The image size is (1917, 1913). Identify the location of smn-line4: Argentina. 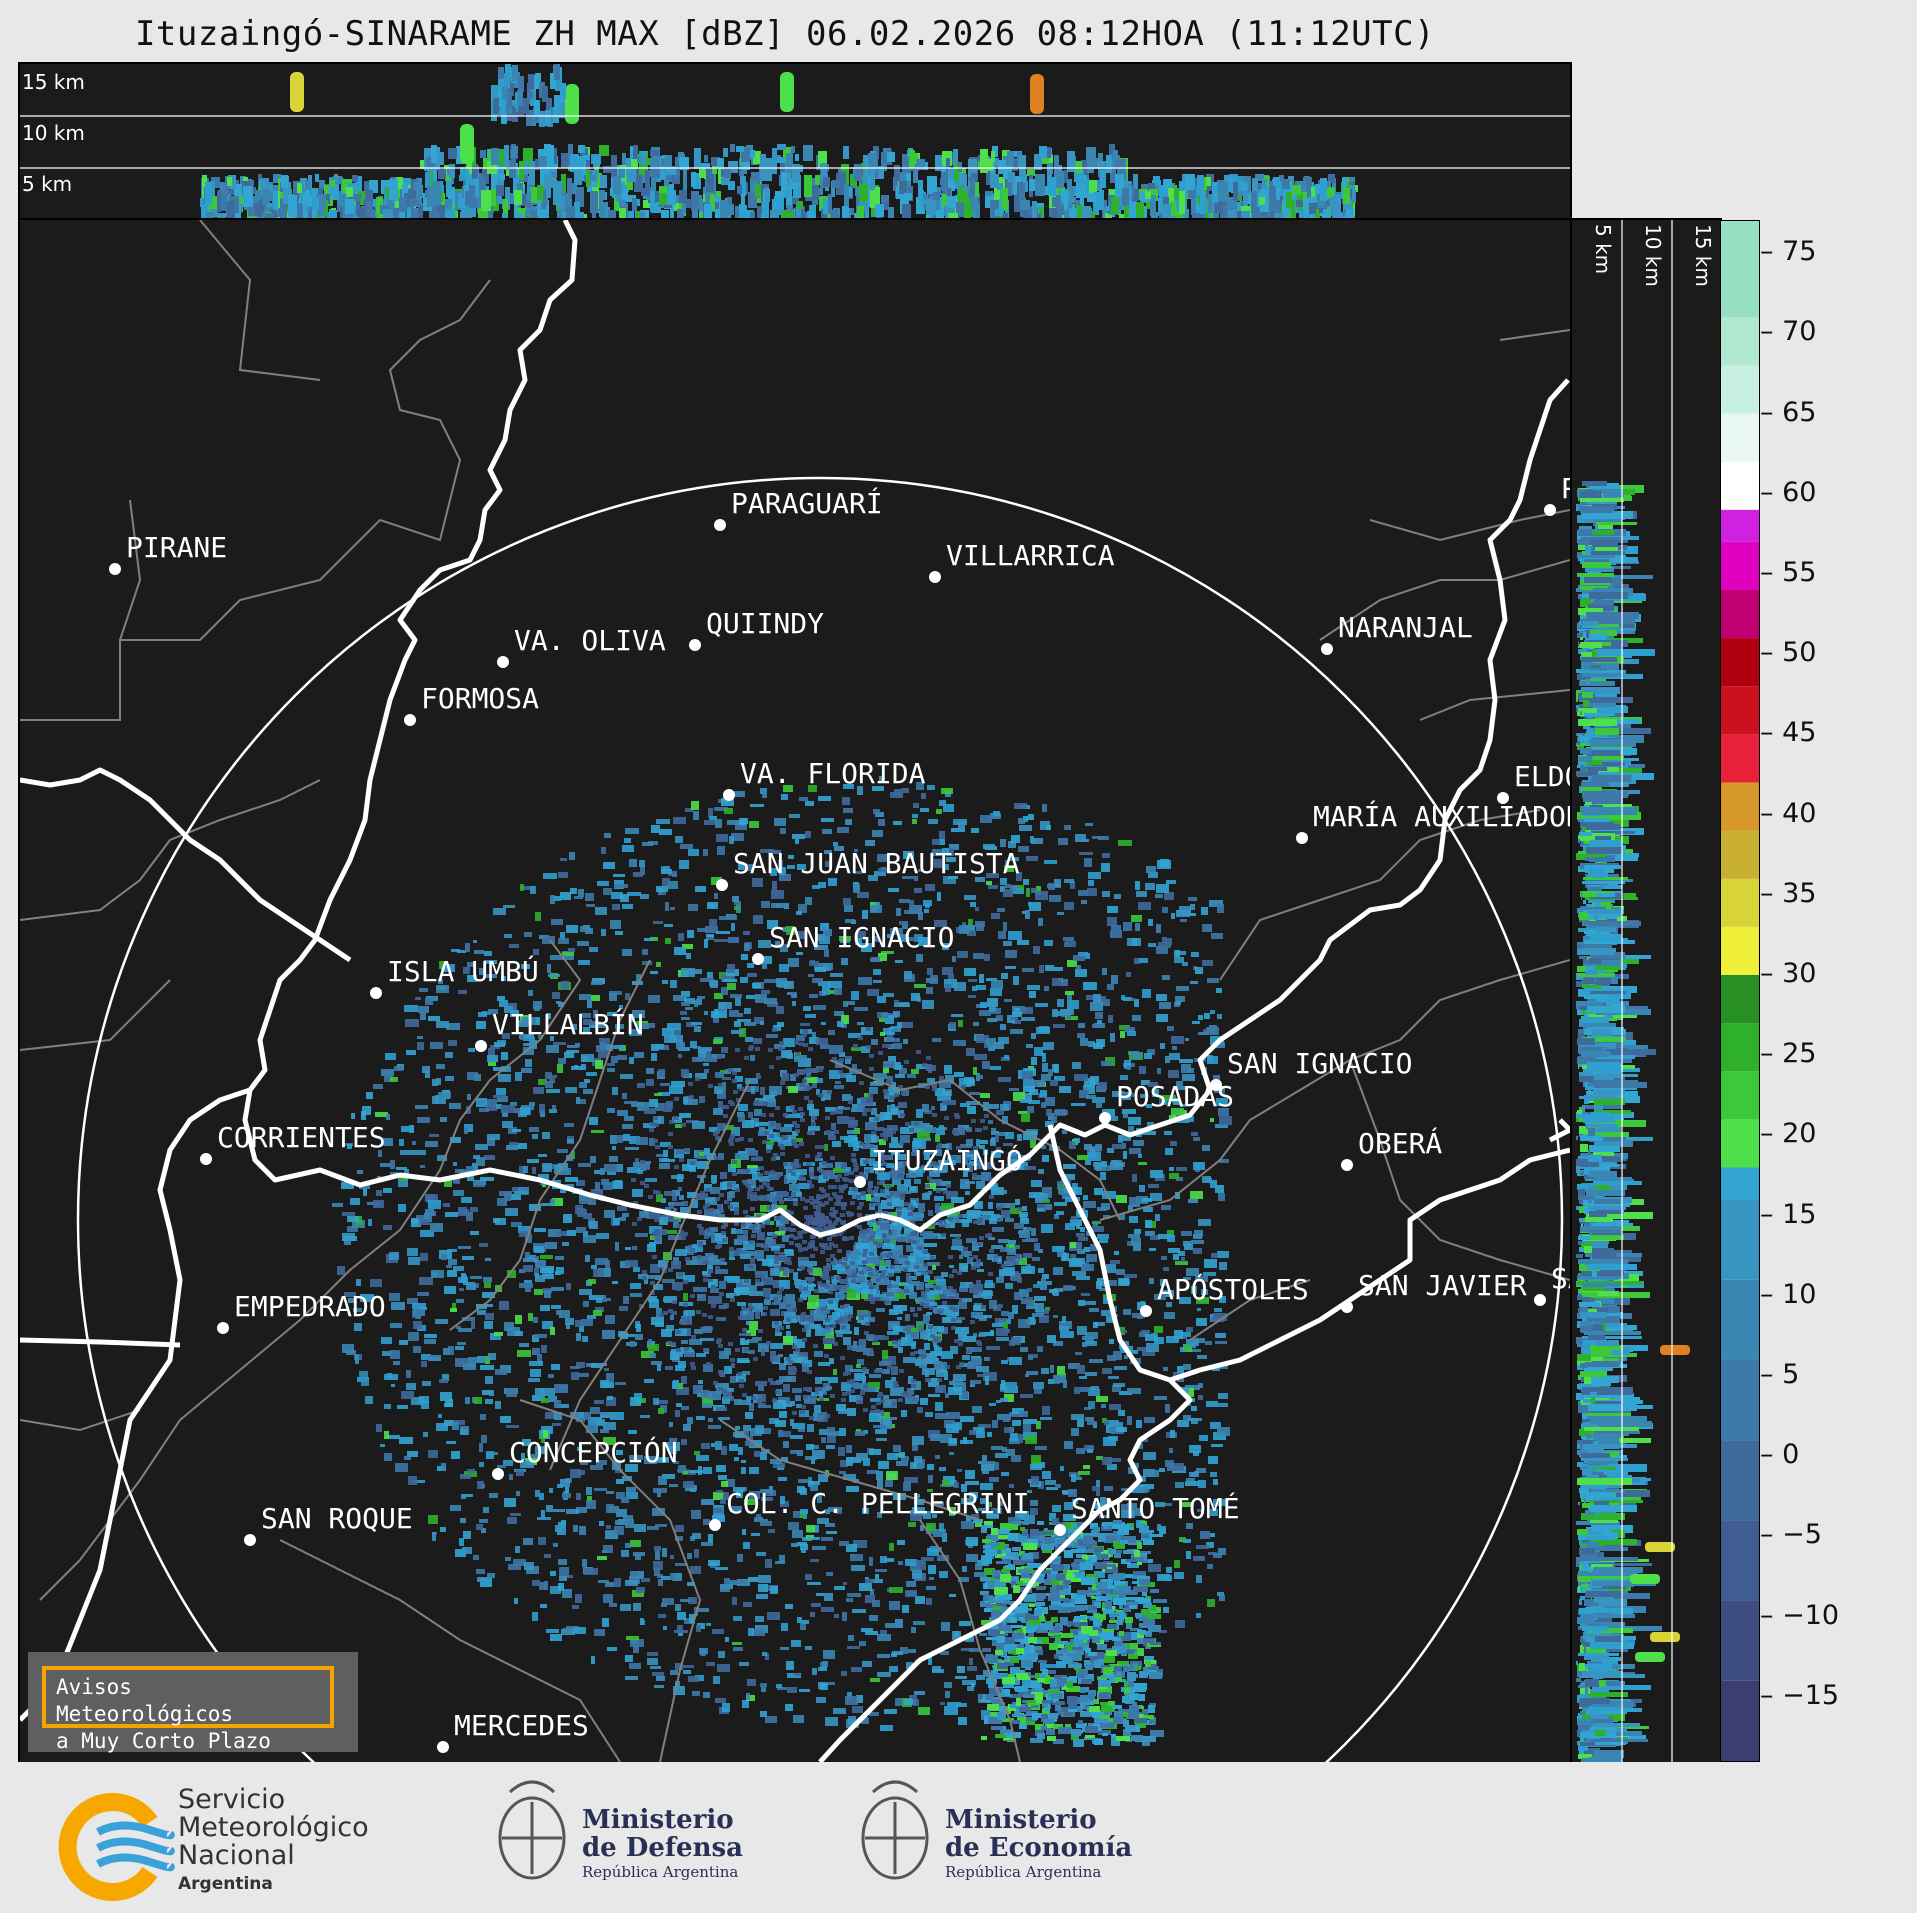
(273, 1884).